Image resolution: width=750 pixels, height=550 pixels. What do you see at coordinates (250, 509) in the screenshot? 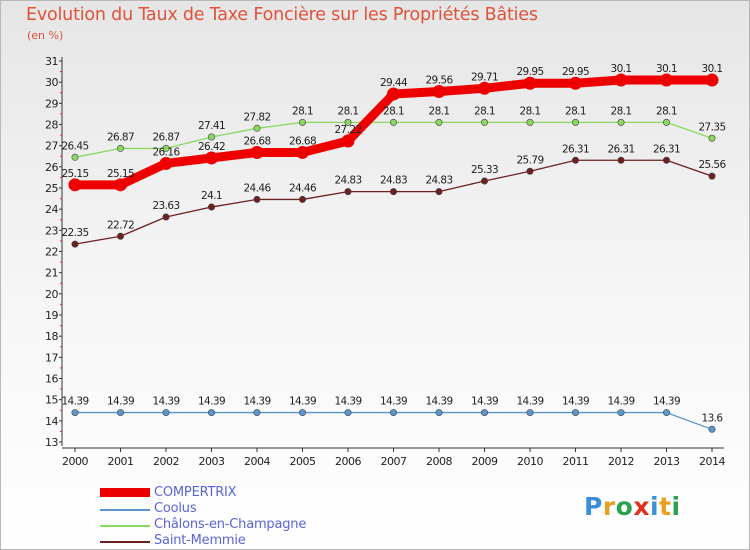
I see `legend-item: Coolus` at bounding box center [250, 509].